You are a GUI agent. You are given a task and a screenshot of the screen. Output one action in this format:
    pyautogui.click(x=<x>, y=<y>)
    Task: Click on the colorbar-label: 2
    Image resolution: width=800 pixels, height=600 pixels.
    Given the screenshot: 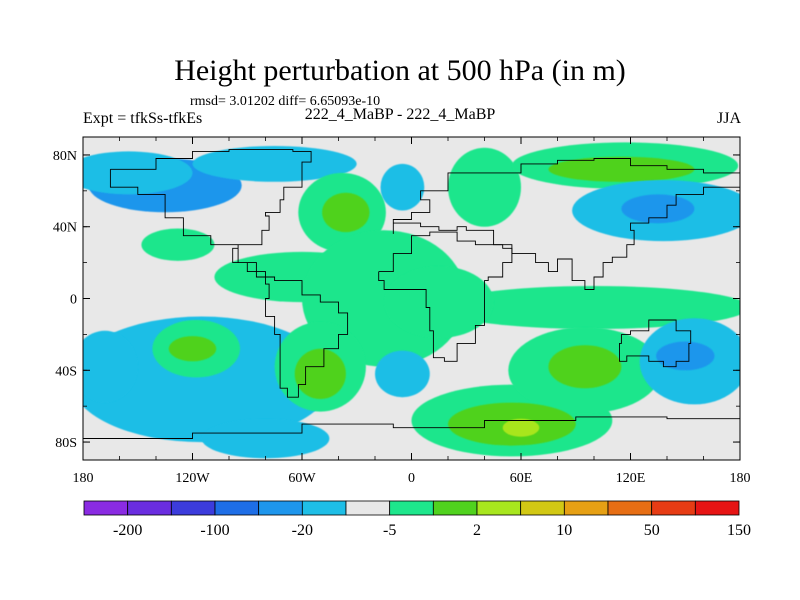 What is the action you would take?
    pyautogui.click(x=477, y=530)
    